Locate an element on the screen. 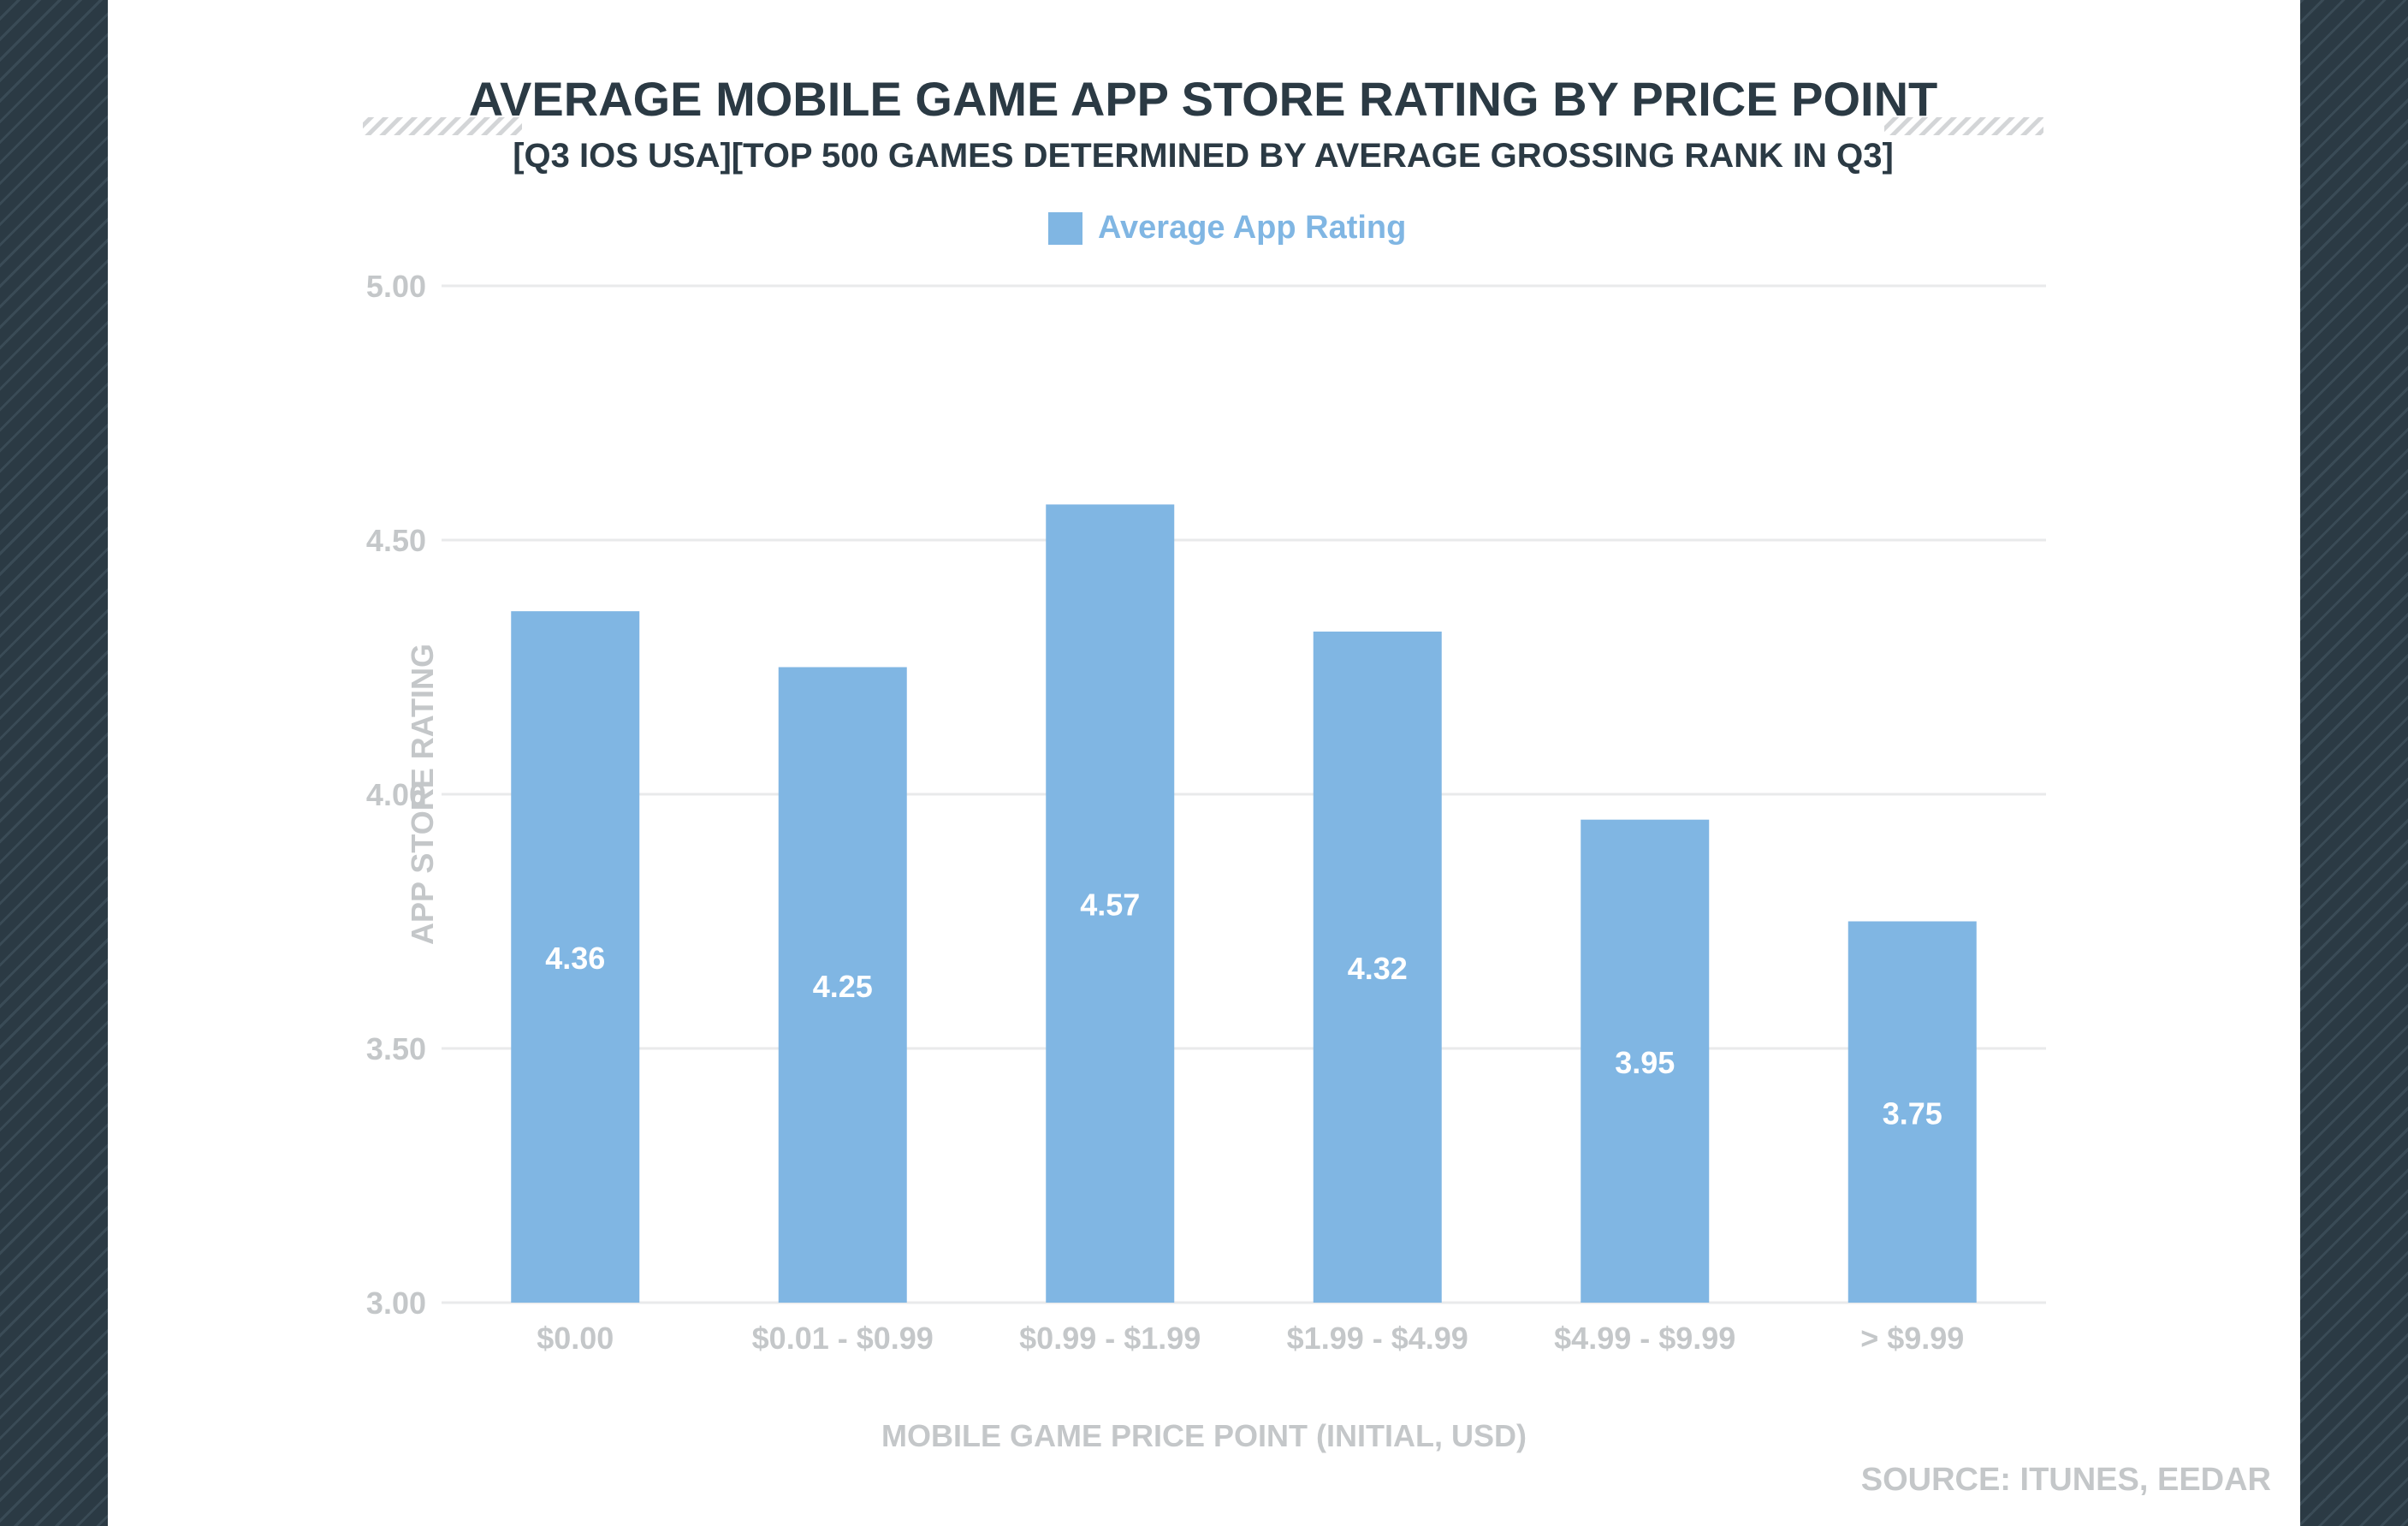  y-tick-label: 3.50 is located at coordinates (396, 1048).